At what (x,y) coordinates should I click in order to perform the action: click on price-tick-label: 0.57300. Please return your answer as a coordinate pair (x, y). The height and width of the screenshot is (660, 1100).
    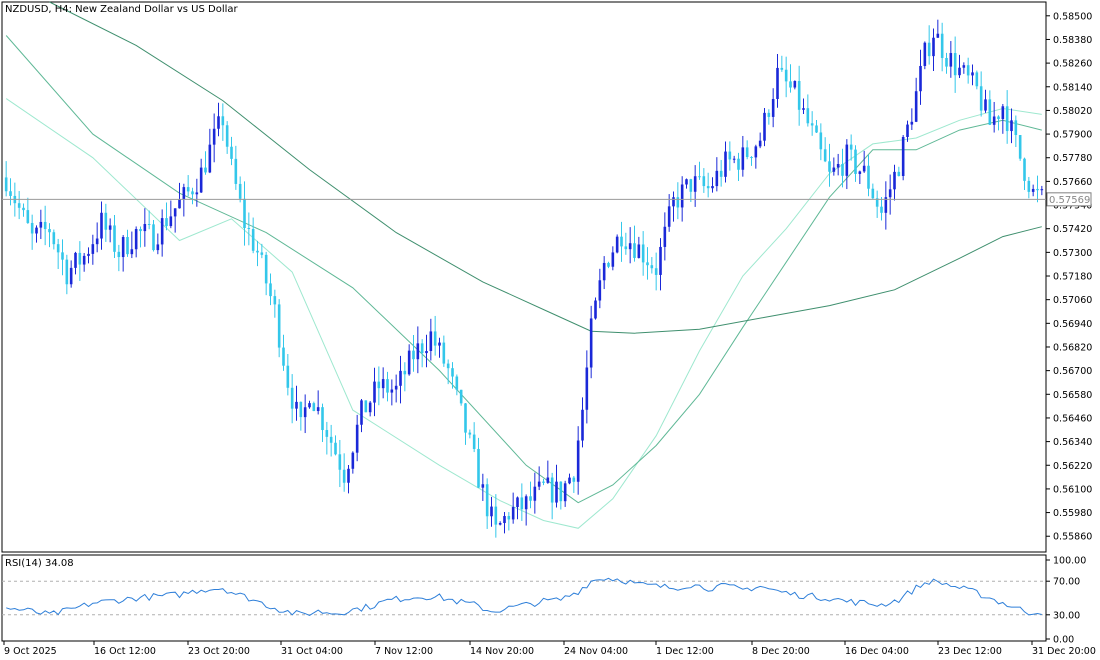
    Looking at the image, I should click on (1072, 253).